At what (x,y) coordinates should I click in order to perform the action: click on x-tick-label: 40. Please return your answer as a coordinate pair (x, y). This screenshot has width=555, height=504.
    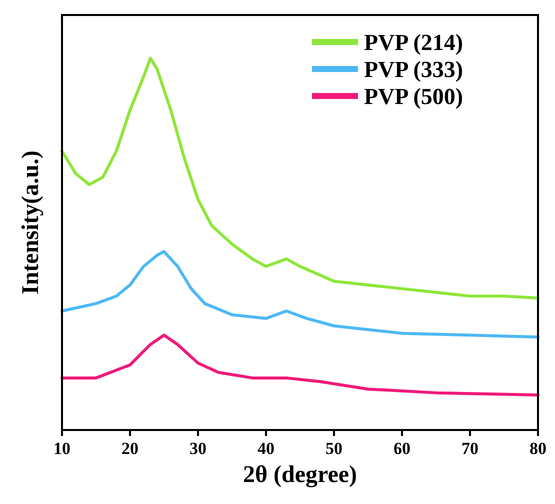
    Looking at the image, I should click on (266, 448).